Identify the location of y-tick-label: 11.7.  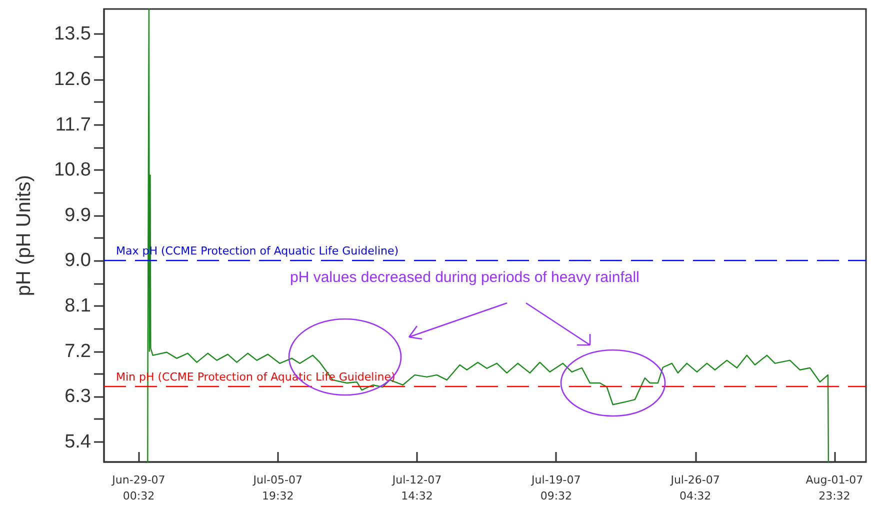
(73, 125).